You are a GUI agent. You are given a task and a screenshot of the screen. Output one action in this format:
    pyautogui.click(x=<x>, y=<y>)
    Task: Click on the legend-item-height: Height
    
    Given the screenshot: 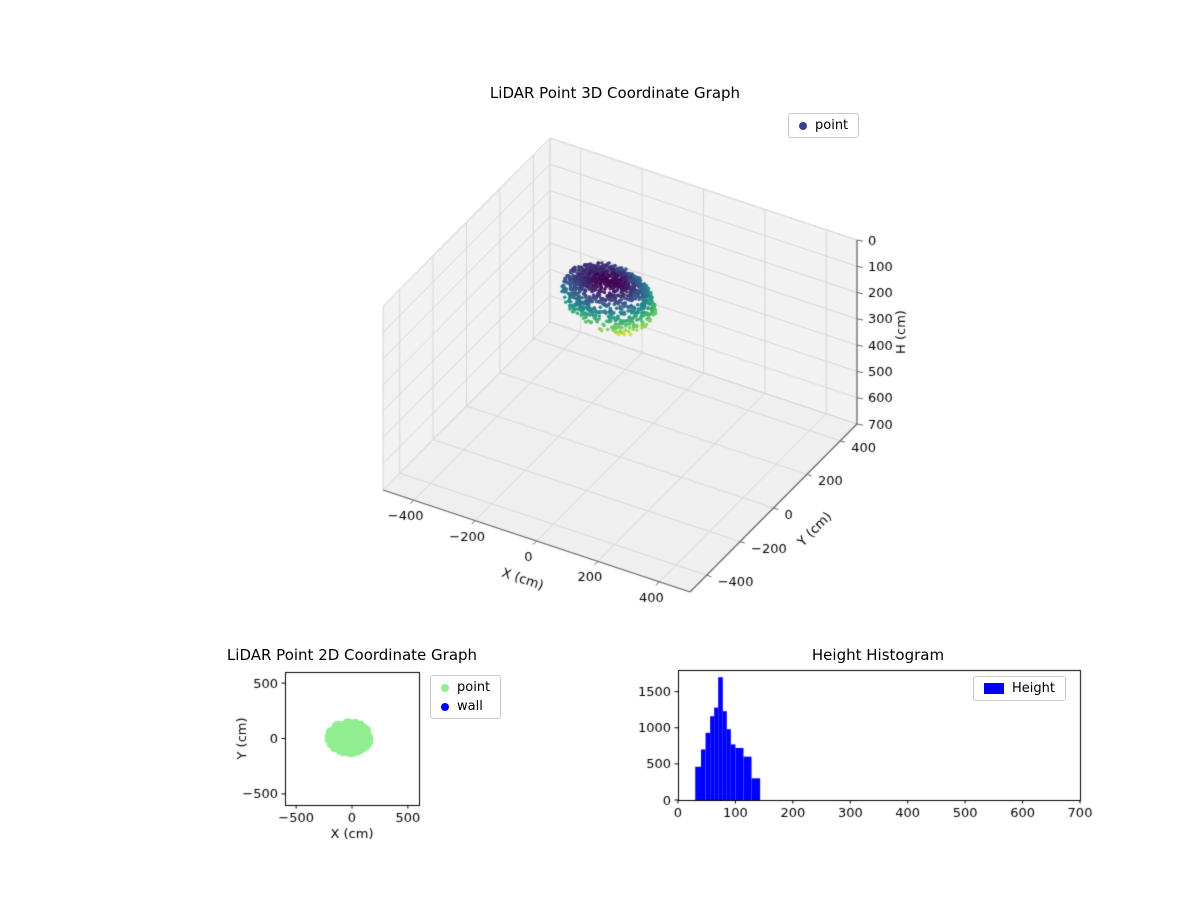 What is the action you would take?
    pyautogui.click(x=1019, y=688)
    